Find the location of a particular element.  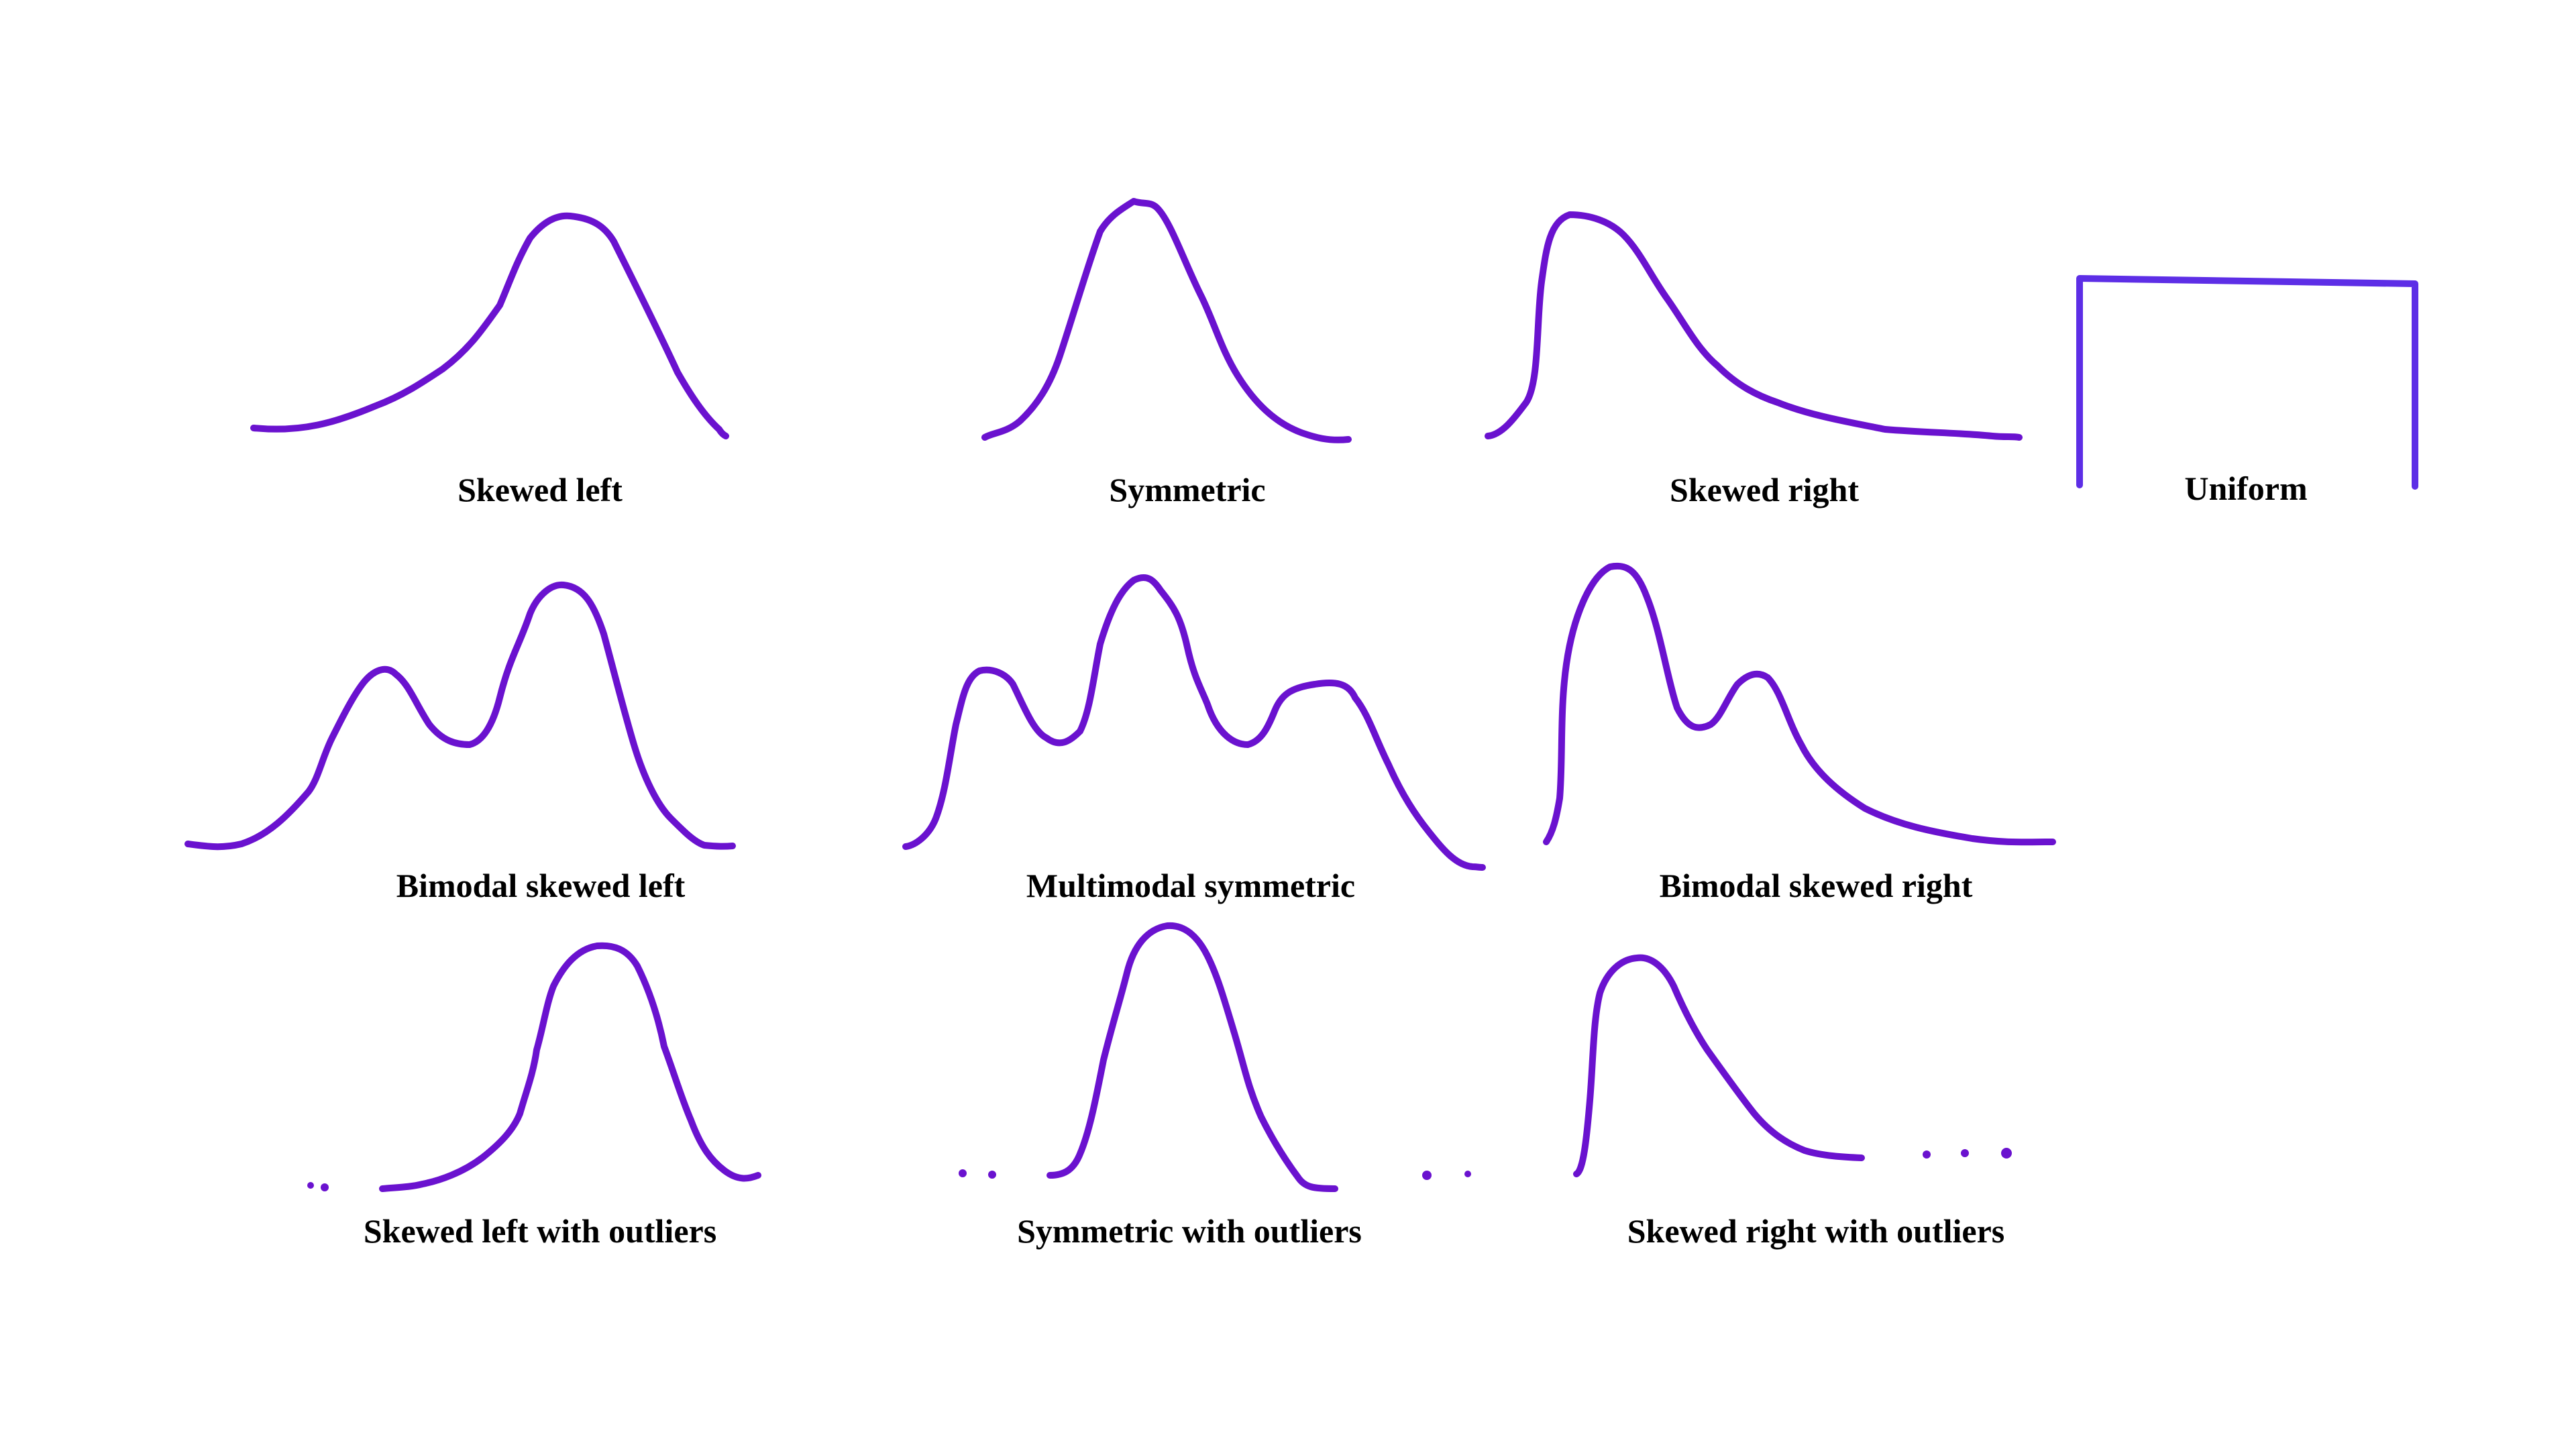

label-bimodal-skewed-left: Bimodal skewed left is located at coordinates (541, 885).